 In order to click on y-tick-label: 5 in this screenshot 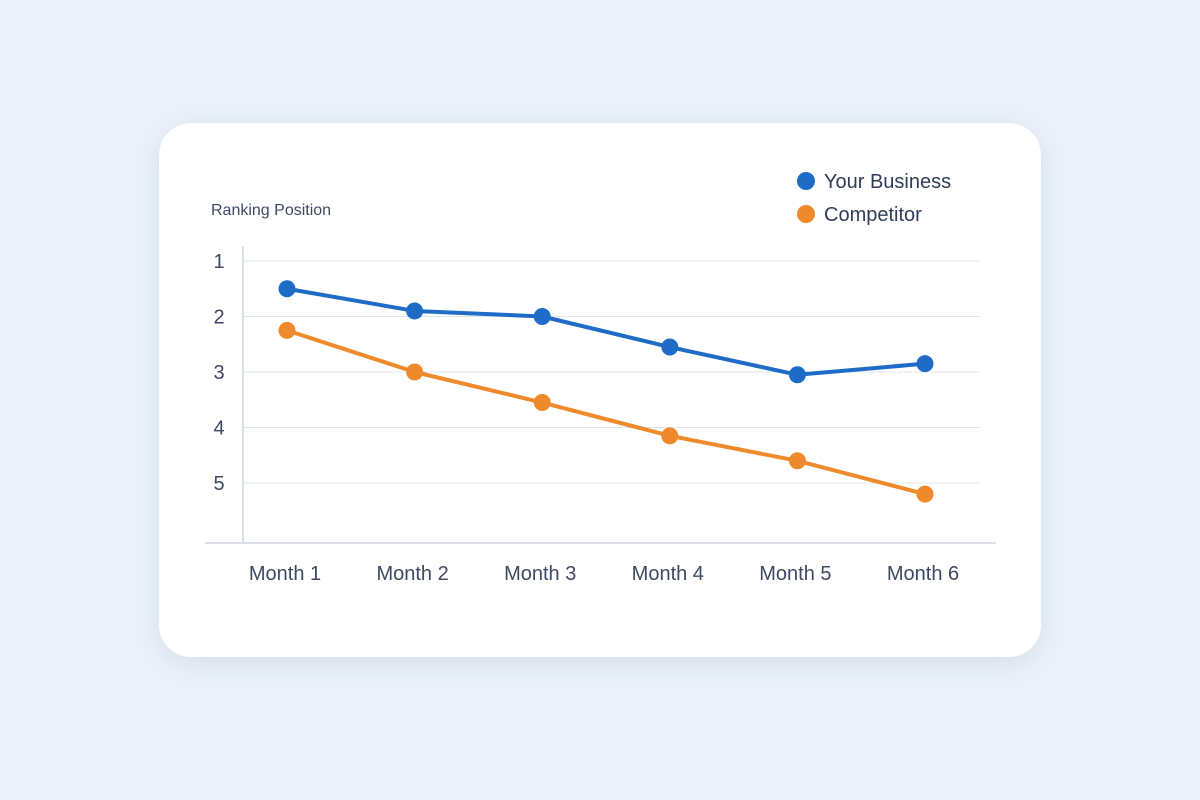, I will do `click(218, 484)`.